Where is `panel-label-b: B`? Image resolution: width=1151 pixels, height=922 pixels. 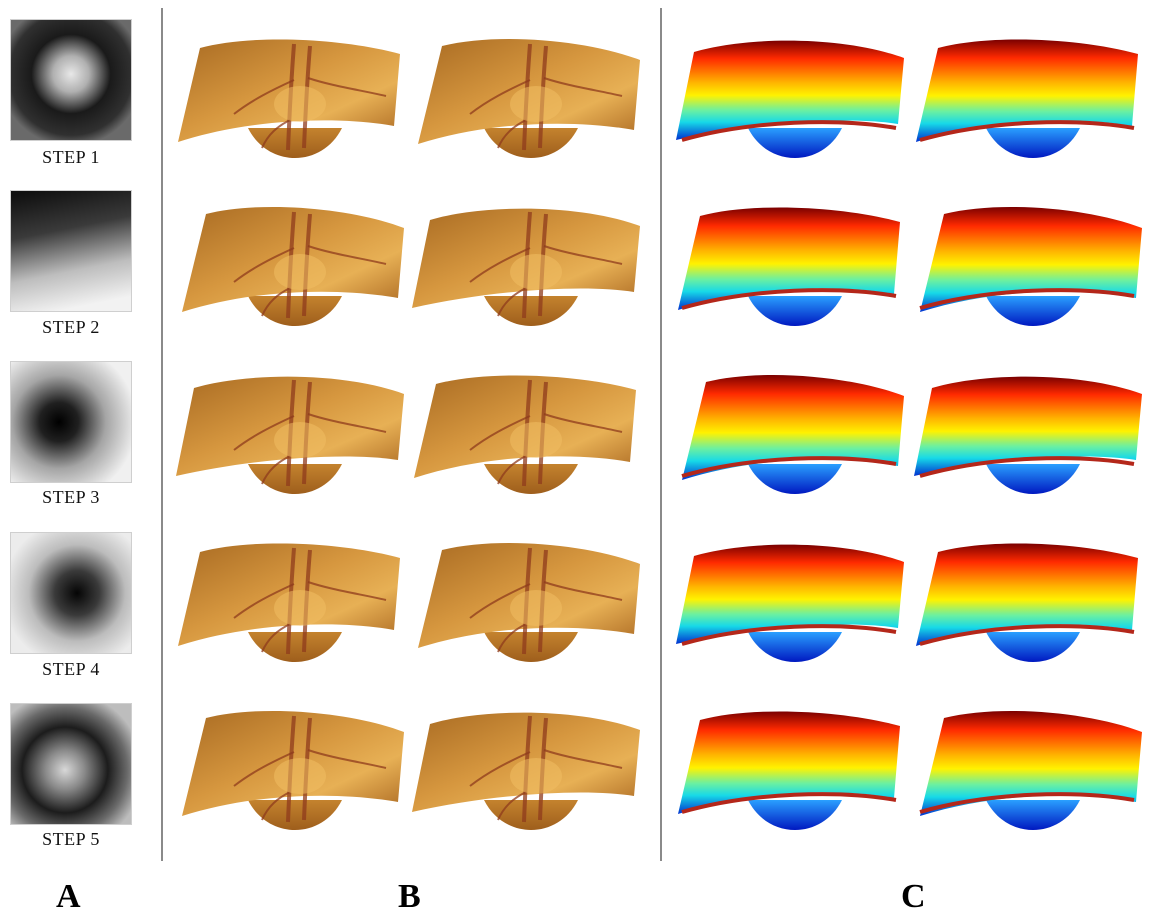
panel-label-b: B is located at coordinates (409, 896).